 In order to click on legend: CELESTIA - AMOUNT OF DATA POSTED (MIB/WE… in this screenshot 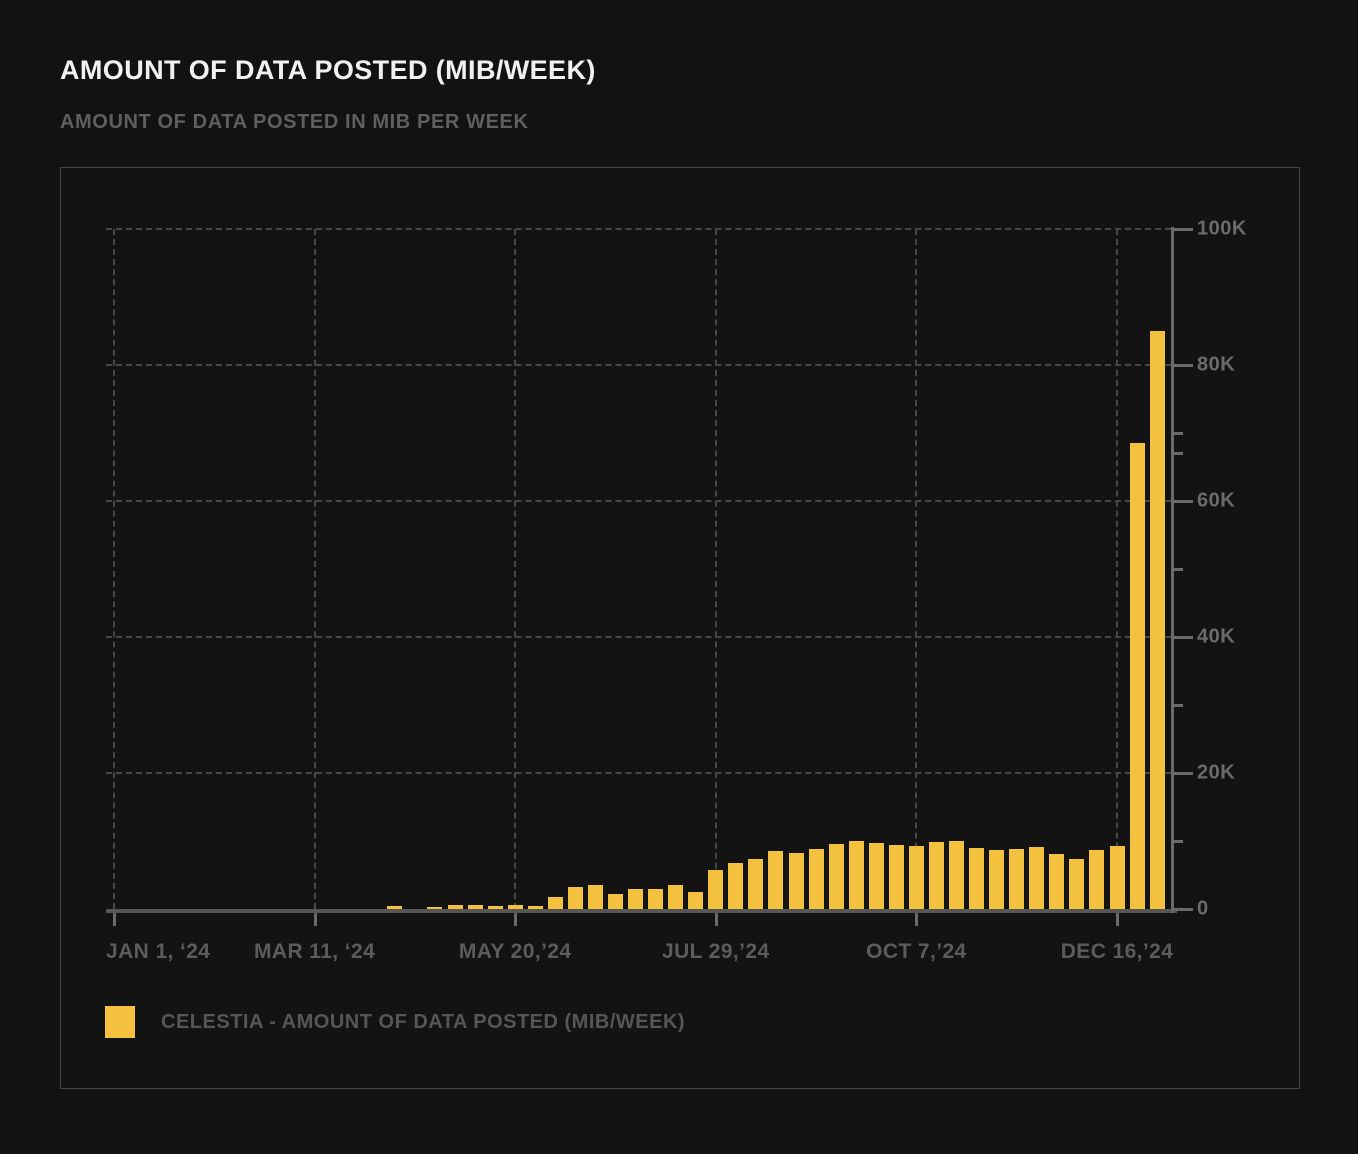, I will do `click(395, 1022)`.